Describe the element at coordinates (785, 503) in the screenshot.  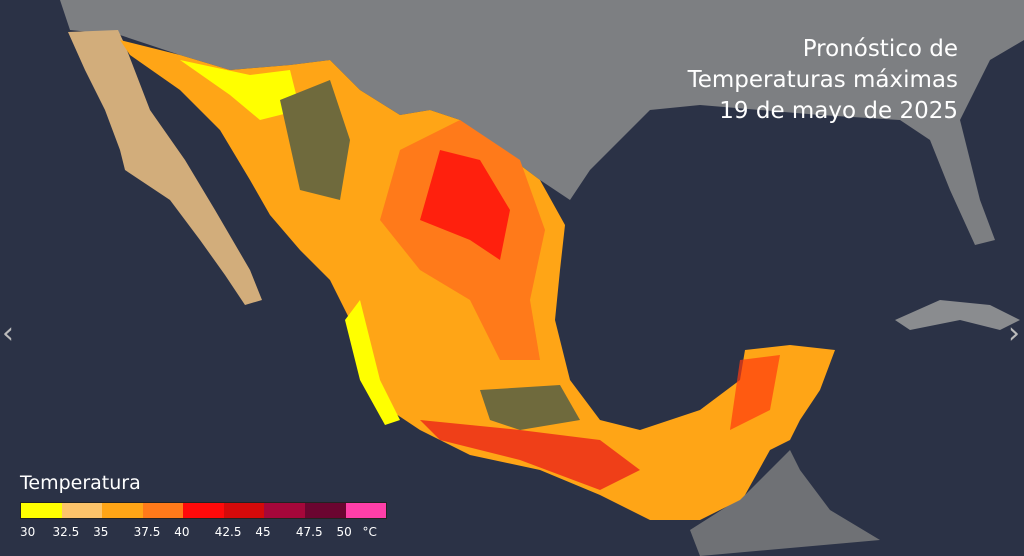
I see `central-america` at that location.